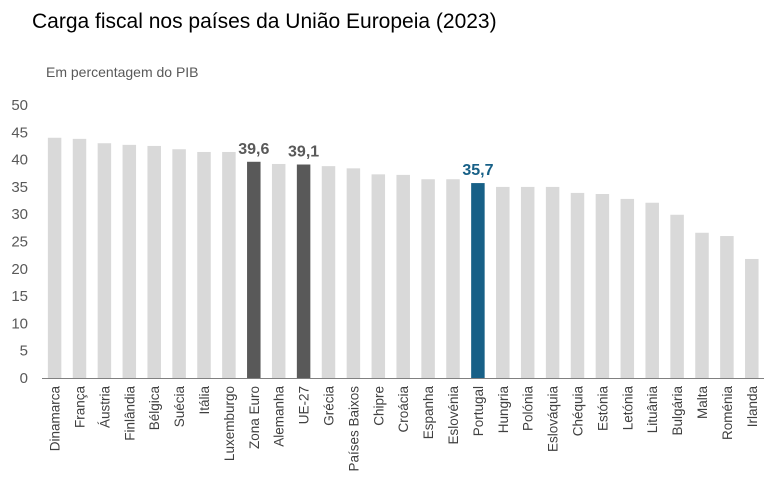 The image size is (777, 499). Describe the element at coordinates (19, 160) in the screenshot. I see `y-tick-label: 40` at that location.